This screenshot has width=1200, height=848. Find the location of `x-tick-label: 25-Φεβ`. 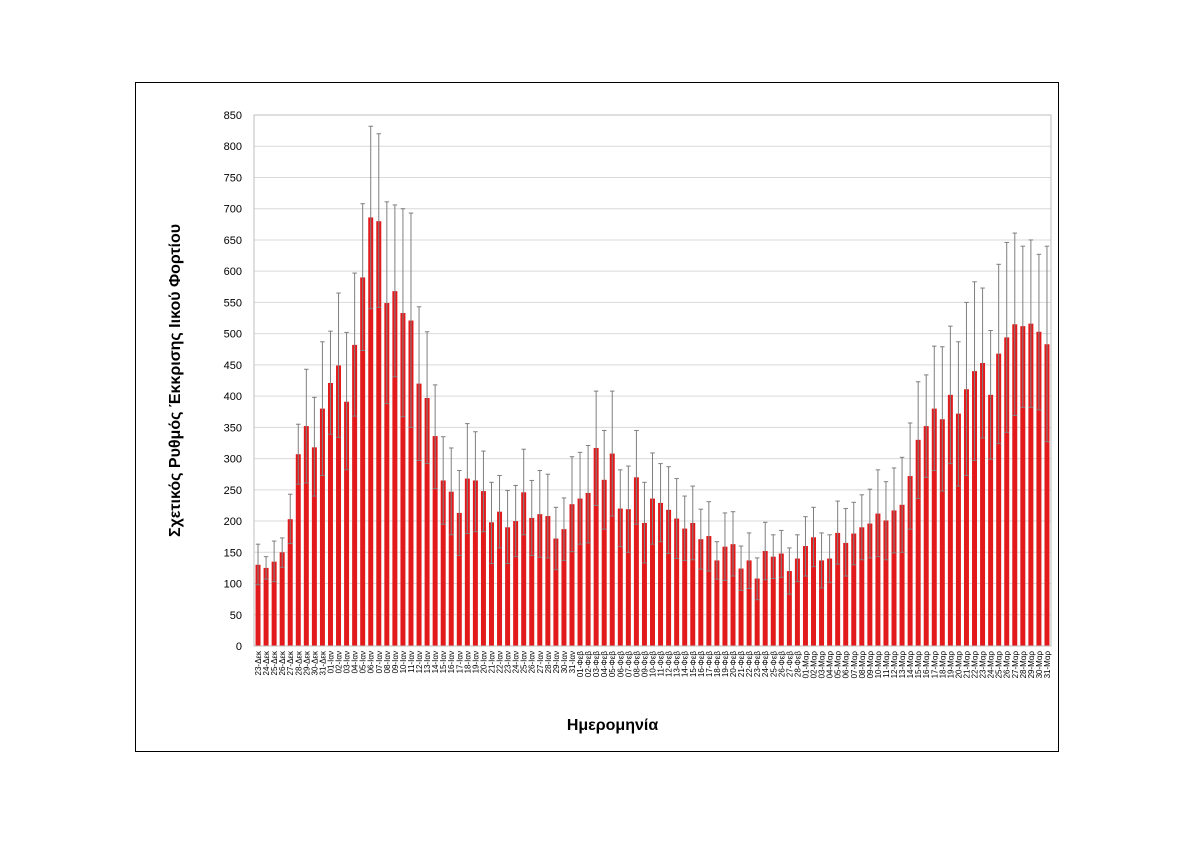

x-tick-label: 25-Φεβ is located at coordinates (773, 664).